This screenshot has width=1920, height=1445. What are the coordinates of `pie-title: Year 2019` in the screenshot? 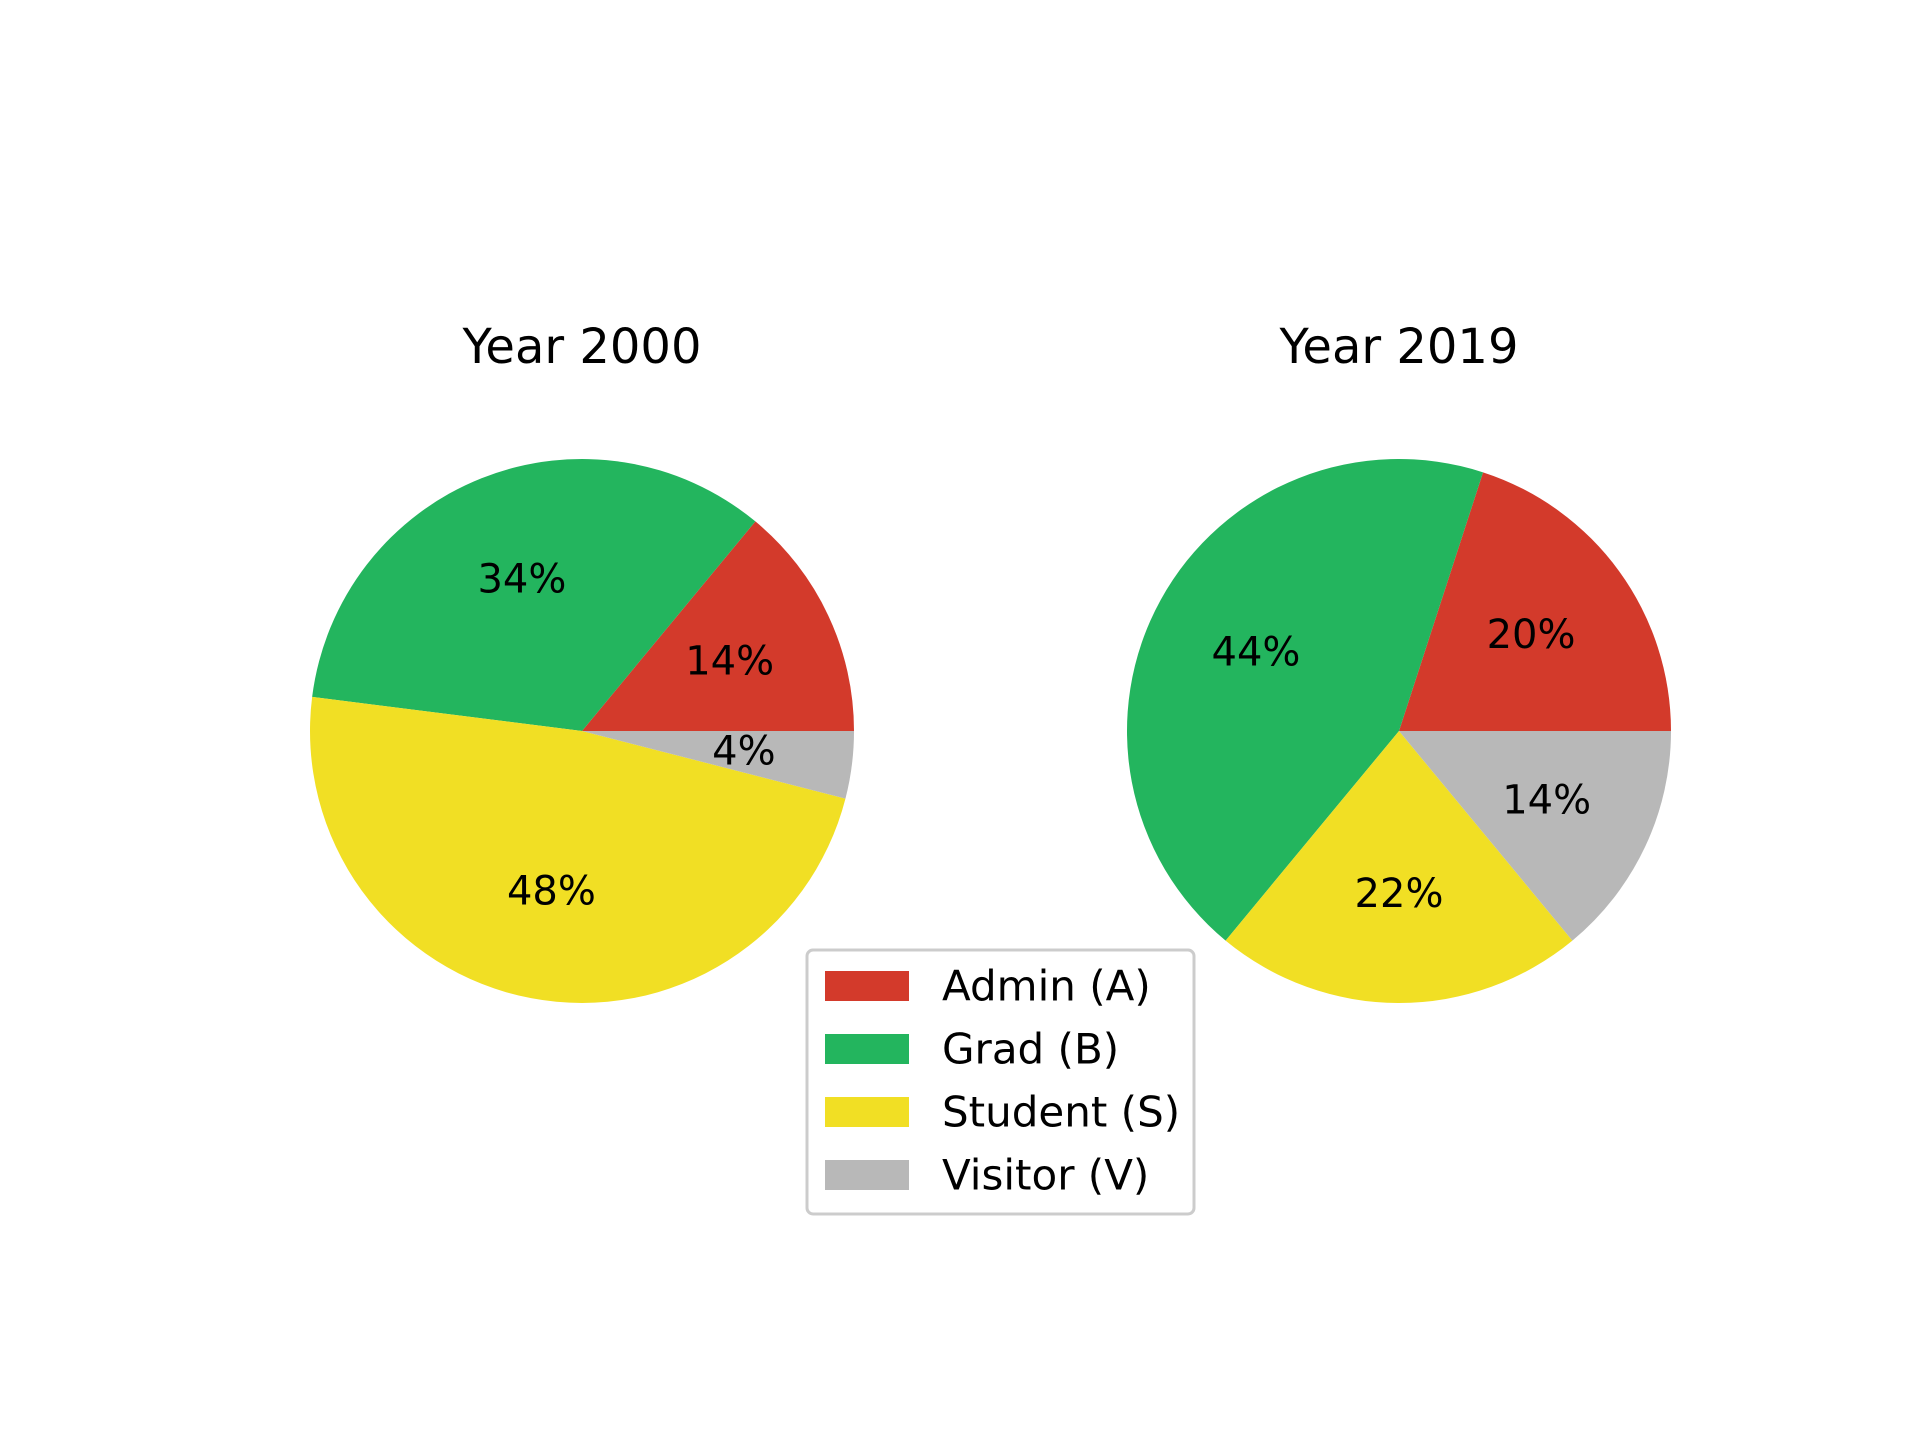 It's located at (1398, 347).